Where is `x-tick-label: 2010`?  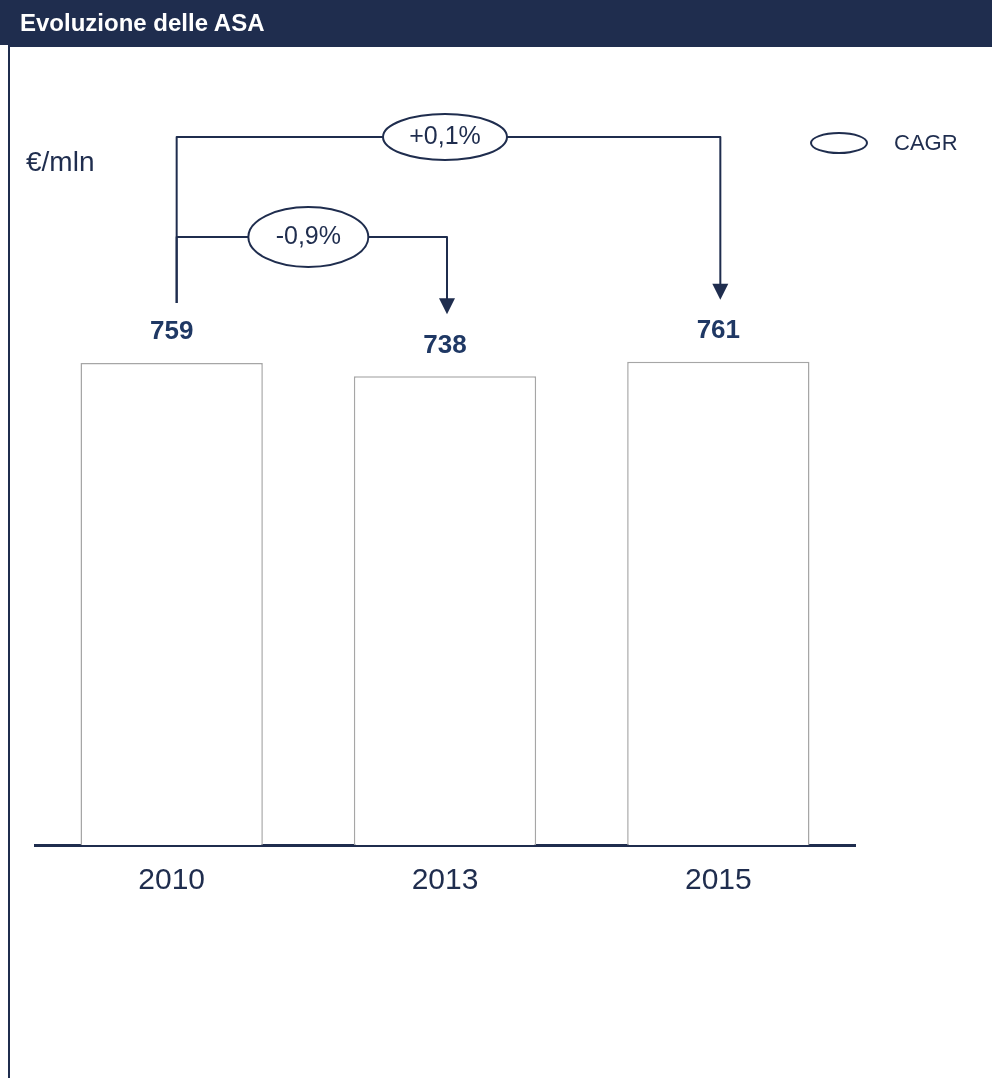 x-tick-label: 2010 is located at coordinates (172, 879).